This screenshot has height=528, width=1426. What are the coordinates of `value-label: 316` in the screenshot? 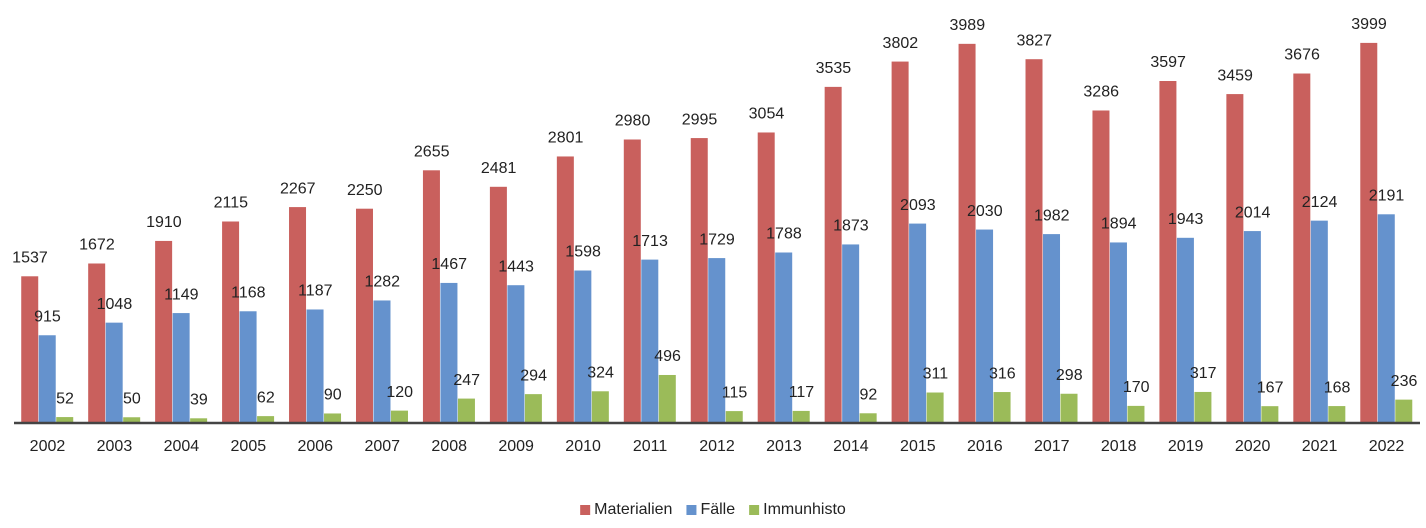 It's located at (1002, 373).